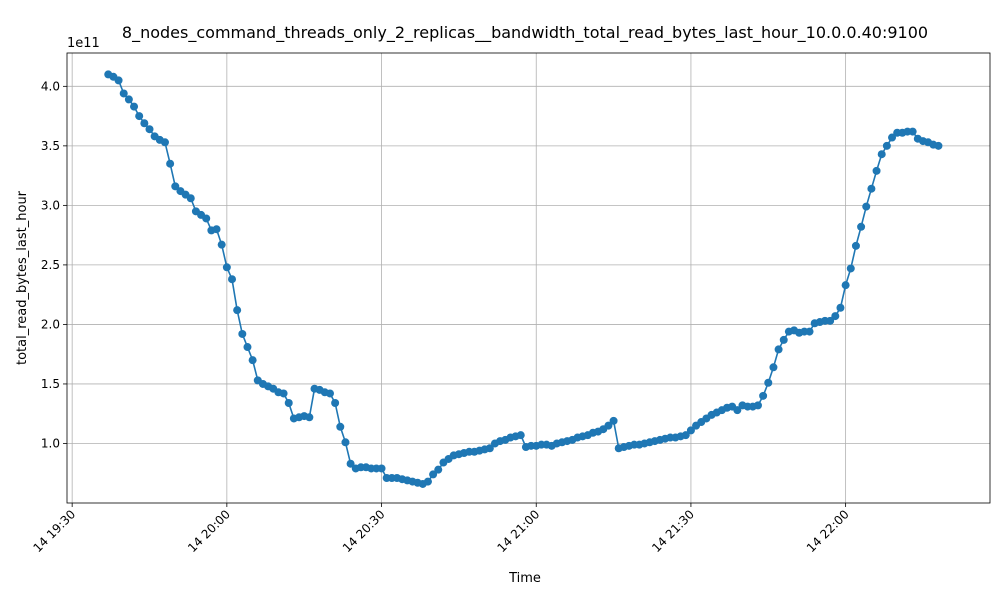  Describe the element at coordinates (209, 531) in the screenshot. I see `x-tick-label: 14 20:00` at that location.